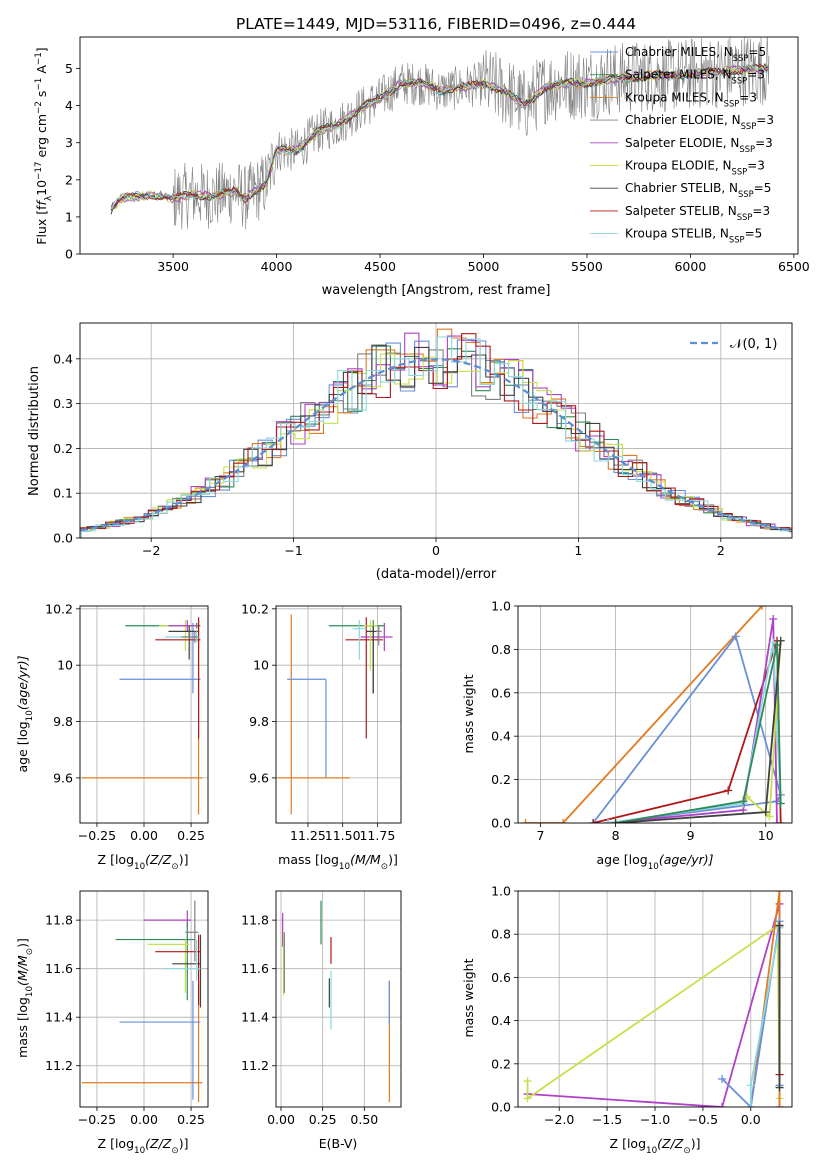  What do you see at coordinates (695, 77) in the screenshot?
I see `legend-label: Salpeter MILES, NSSP=3` at bounding box center [695, 77].